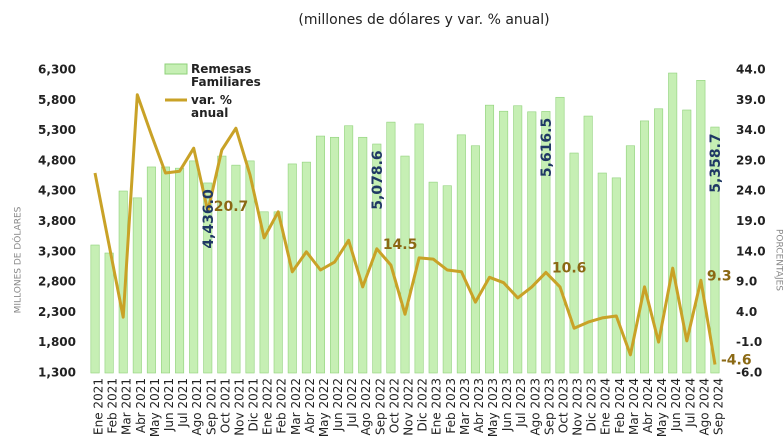  Describe the element at coordinates (563, 405) in the screenshot. I see `x-tick-label: Oct 2023` at that location.